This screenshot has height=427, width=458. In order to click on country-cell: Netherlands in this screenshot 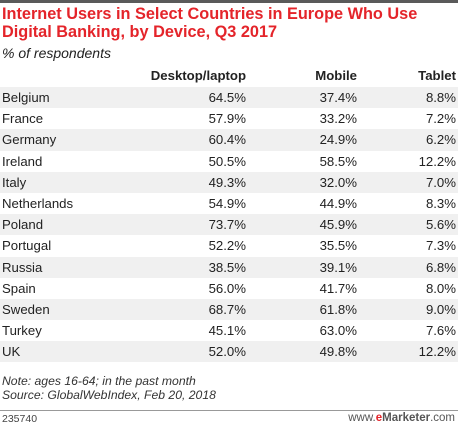, I will do `click(38, 203)`.